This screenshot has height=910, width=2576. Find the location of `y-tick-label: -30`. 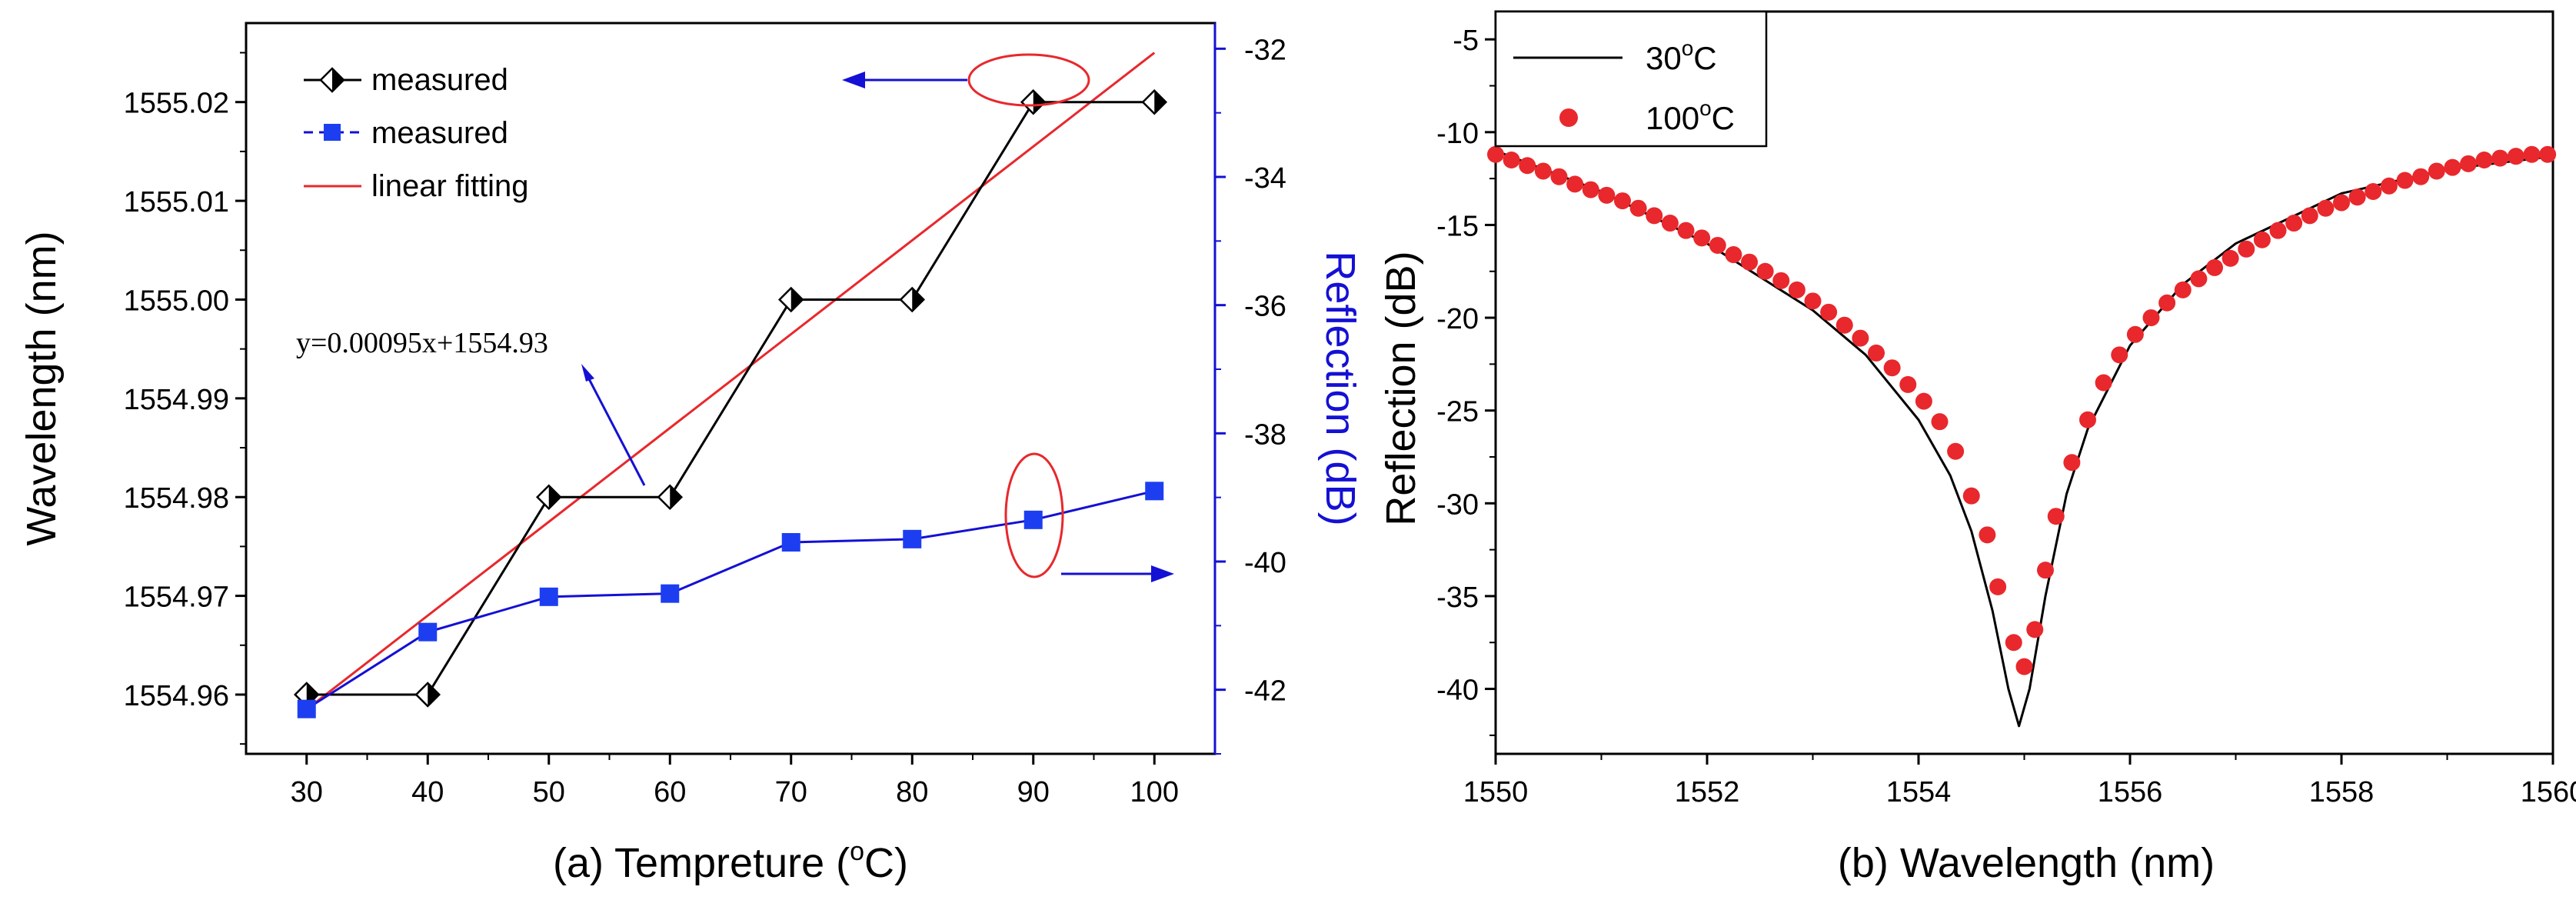

y-tick-label: -30 is located at coordinates (1457, 505).